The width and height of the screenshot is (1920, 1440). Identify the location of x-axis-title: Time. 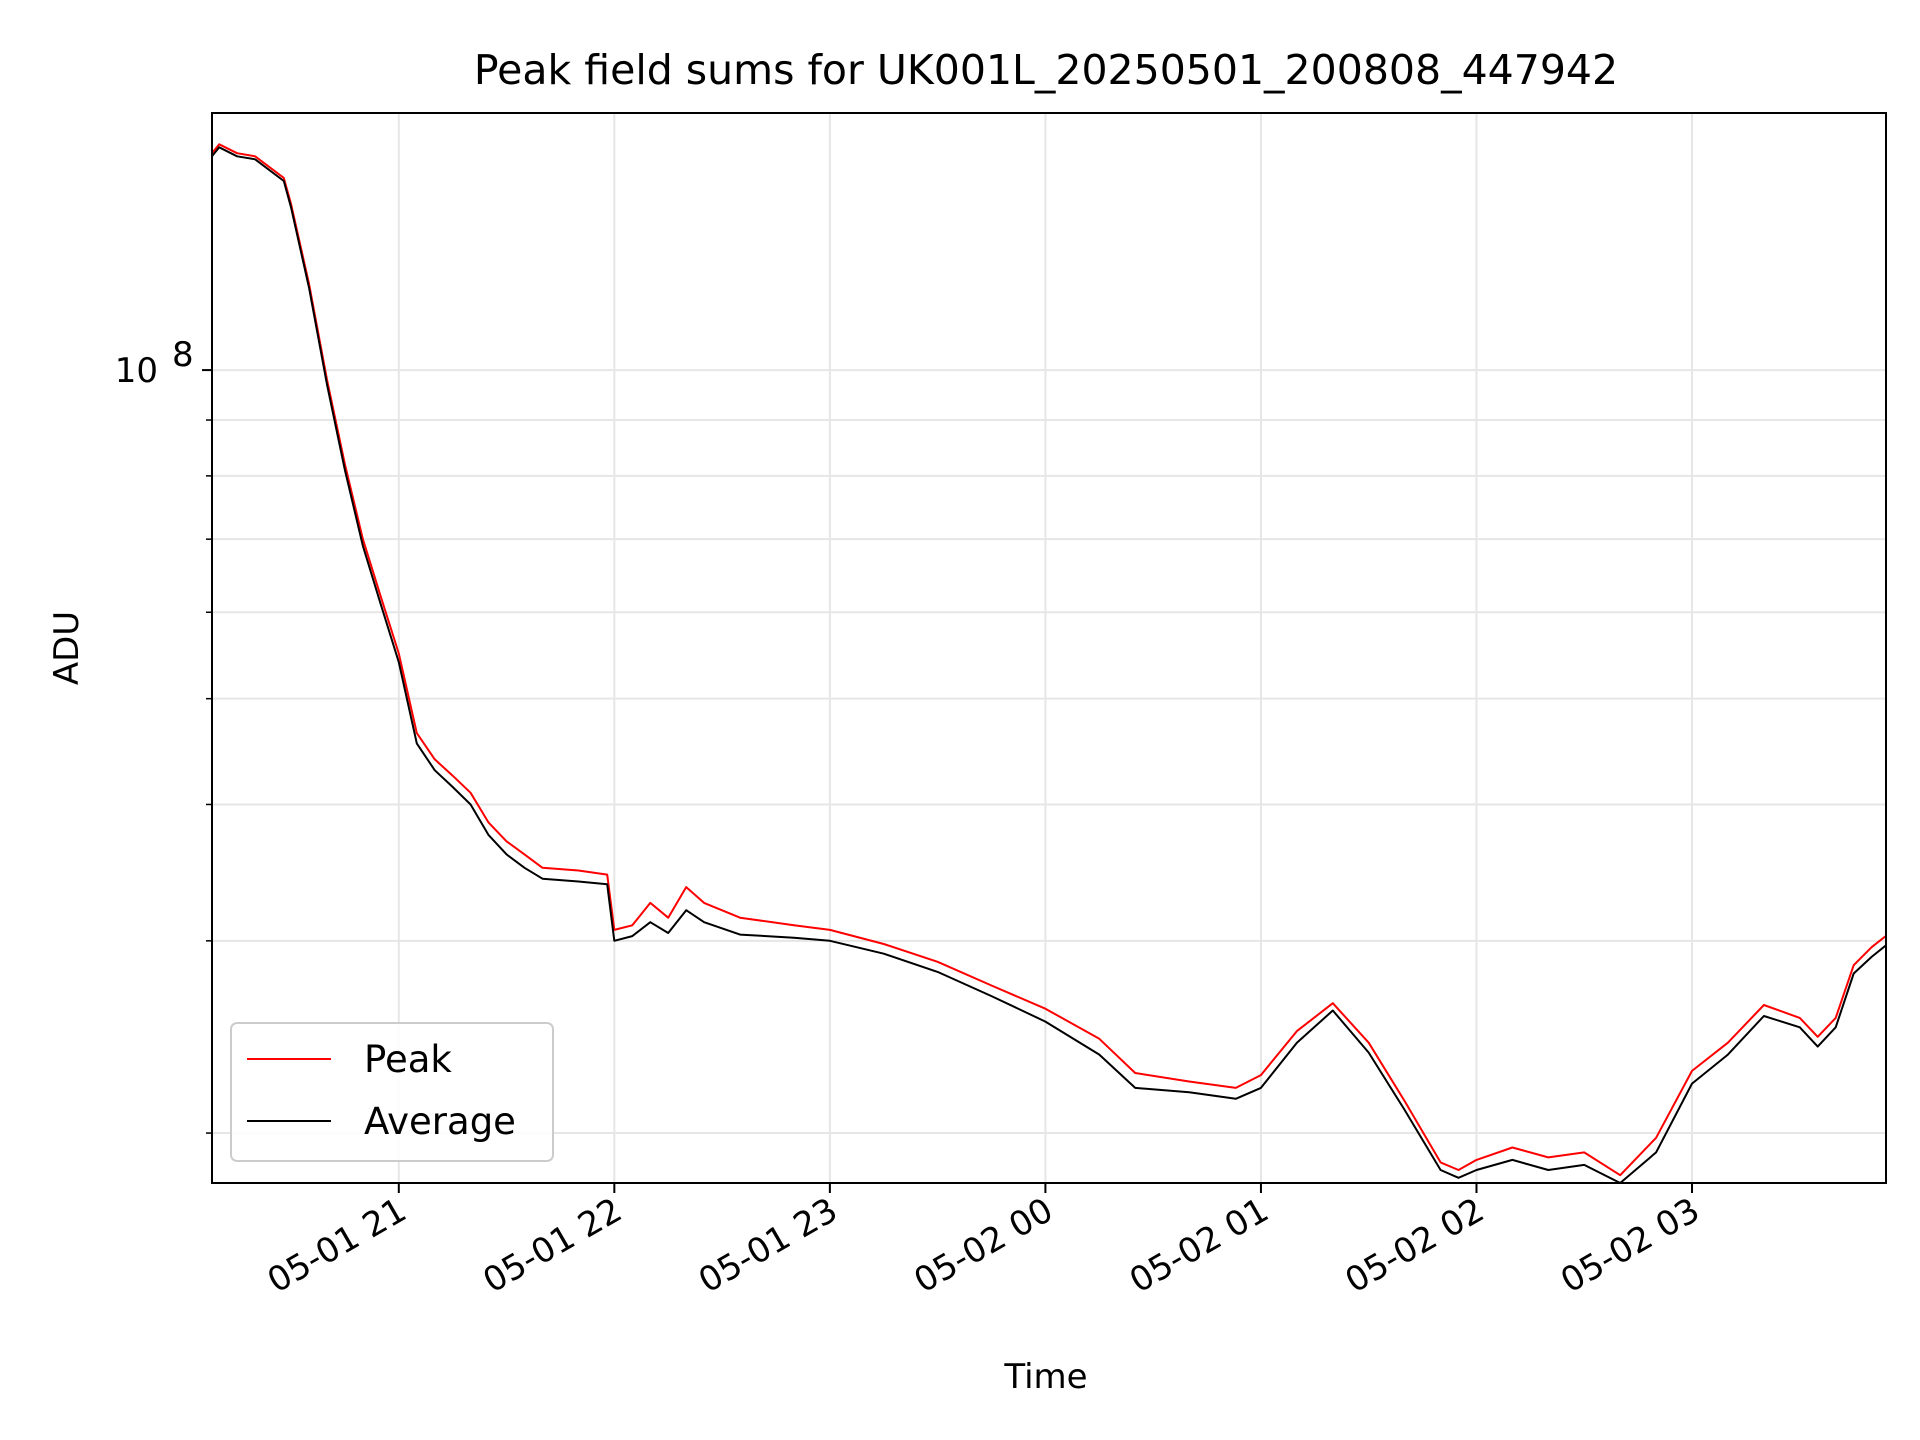
(1045, 1377).